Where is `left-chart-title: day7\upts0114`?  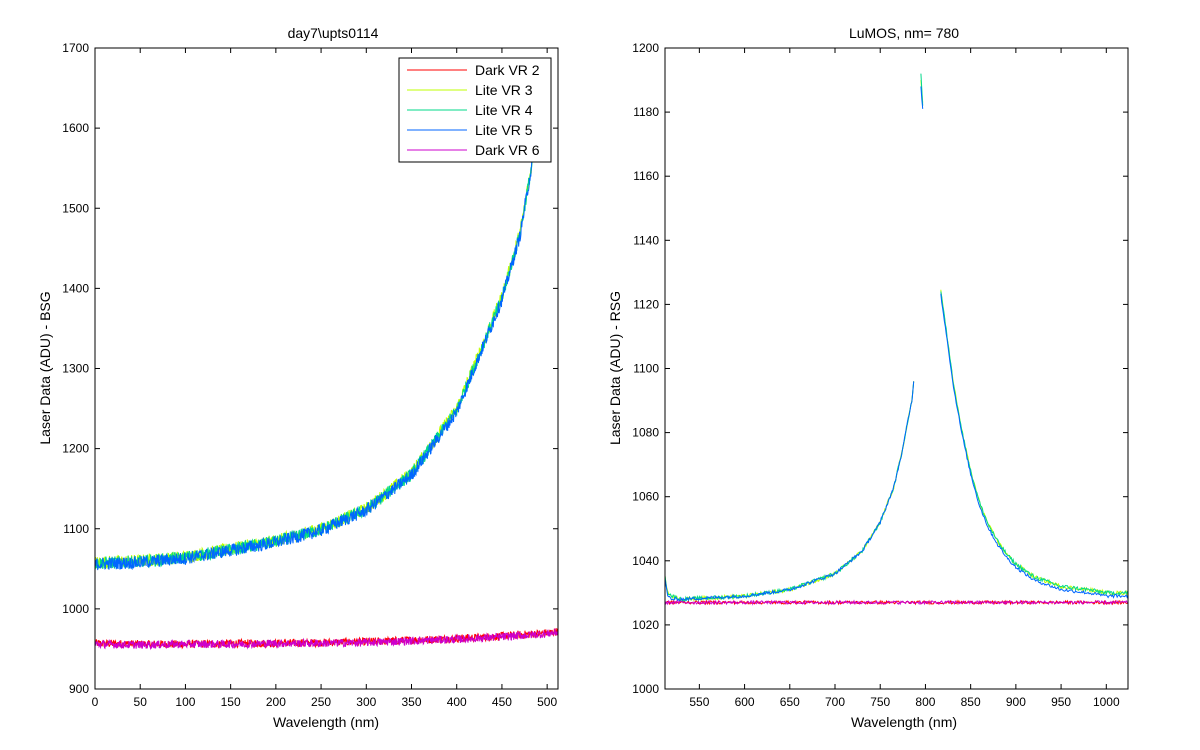 left-chart-title: day7\upts0114 is located at coordinates (333, 33).